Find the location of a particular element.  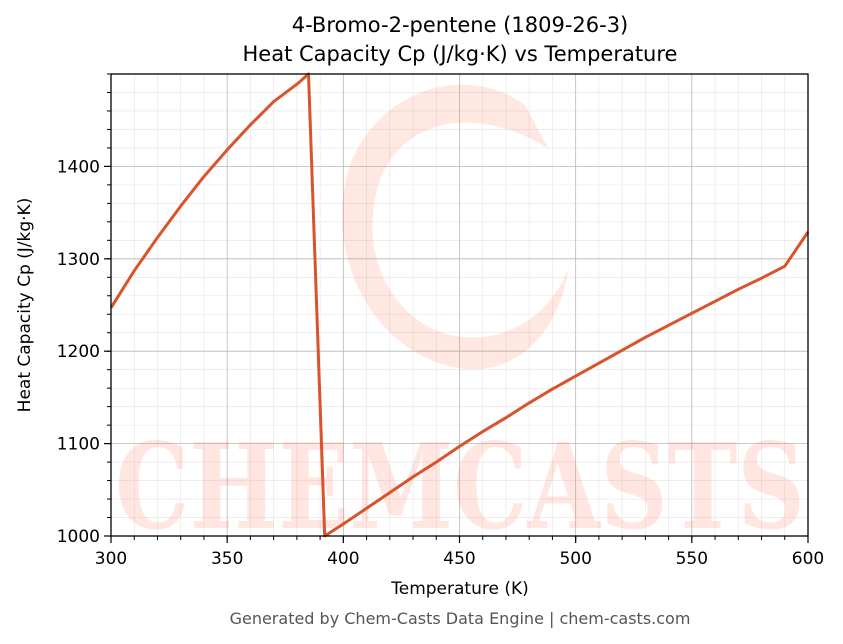

y-axis-label: Heat Capacity Cp (J/kg·K) is located at coordinates (25, 305).